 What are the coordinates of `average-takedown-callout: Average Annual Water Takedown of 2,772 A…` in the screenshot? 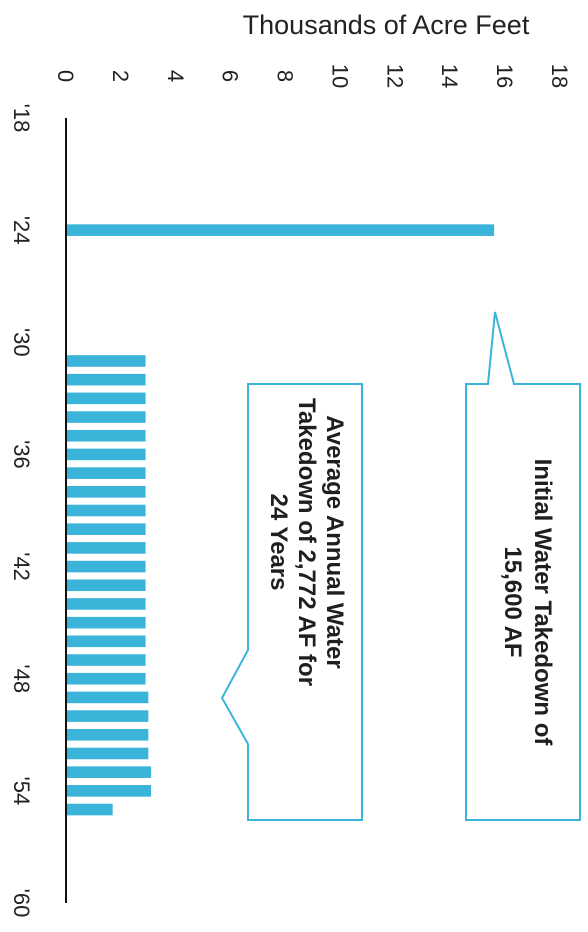 It's located at (291, 602).